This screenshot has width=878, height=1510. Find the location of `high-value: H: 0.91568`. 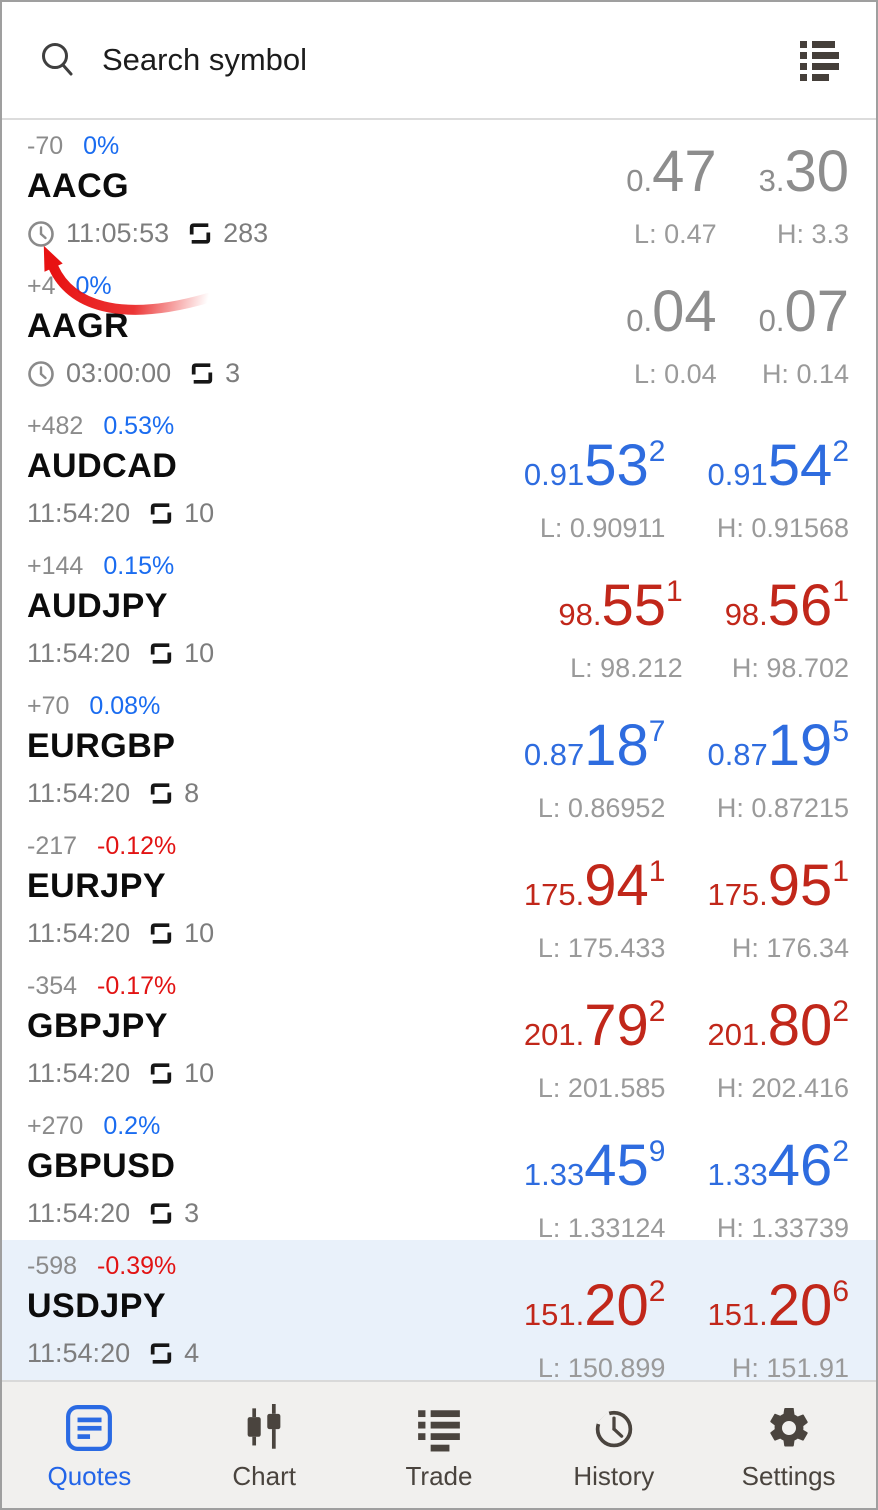

high-value: H: 0.91568 is located at coordinates (782, 528).